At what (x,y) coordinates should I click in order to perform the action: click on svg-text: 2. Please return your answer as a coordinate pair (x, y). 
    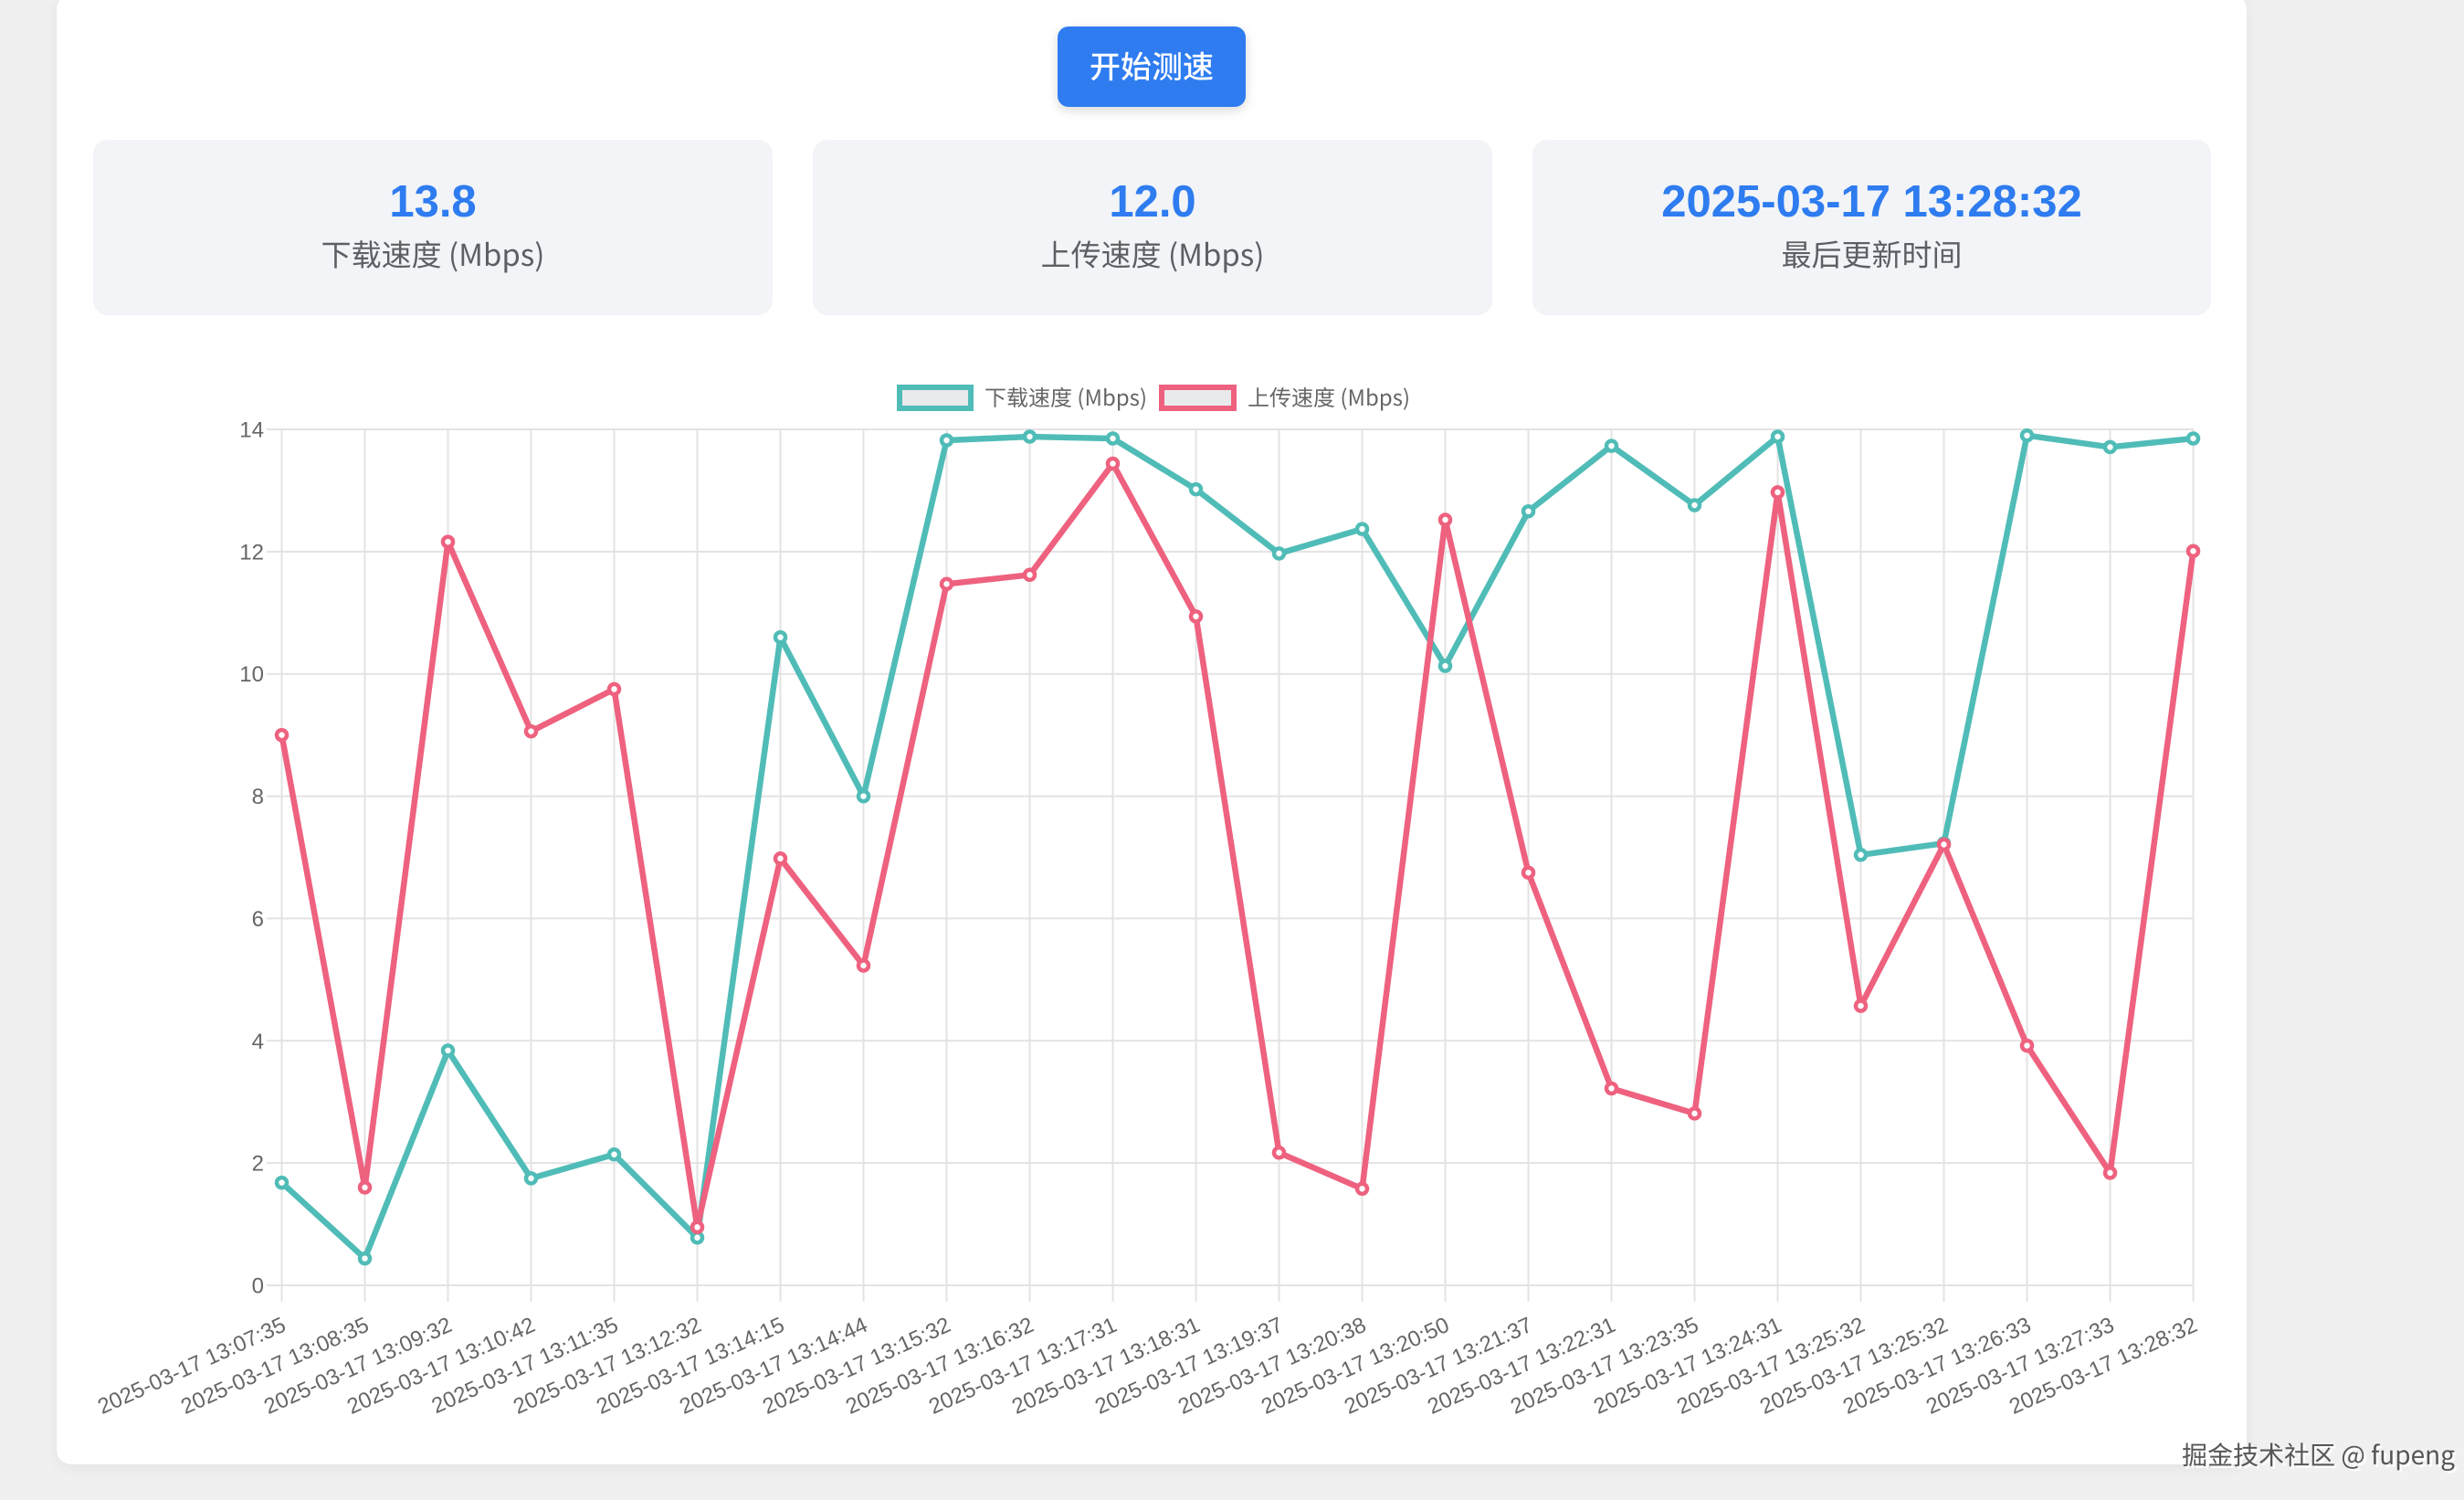
    Looking at the image, I should click on (258, 1164).